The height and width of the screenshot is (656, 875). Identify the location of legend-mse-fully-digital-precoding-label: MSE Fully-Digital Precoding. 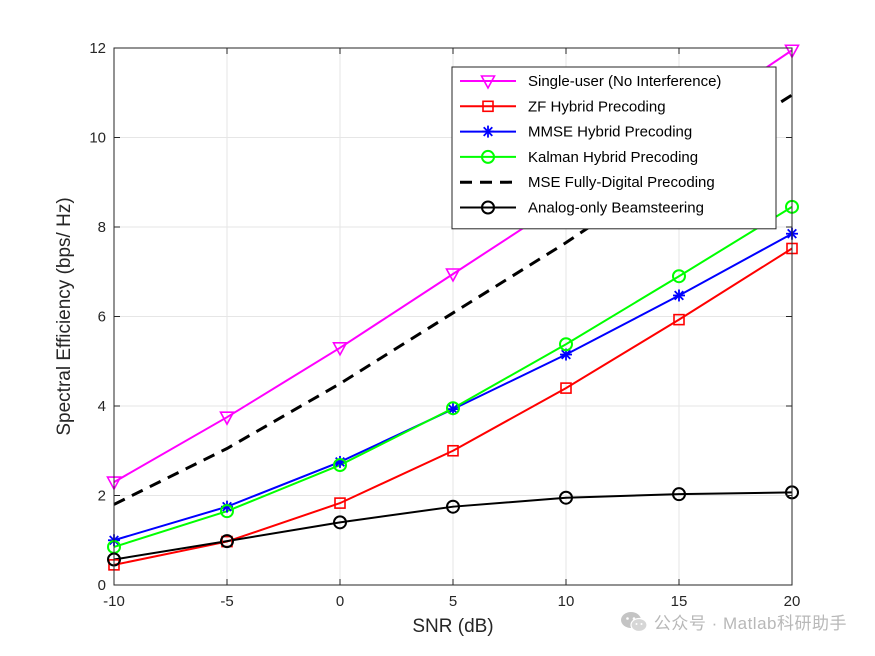
(621, 182).